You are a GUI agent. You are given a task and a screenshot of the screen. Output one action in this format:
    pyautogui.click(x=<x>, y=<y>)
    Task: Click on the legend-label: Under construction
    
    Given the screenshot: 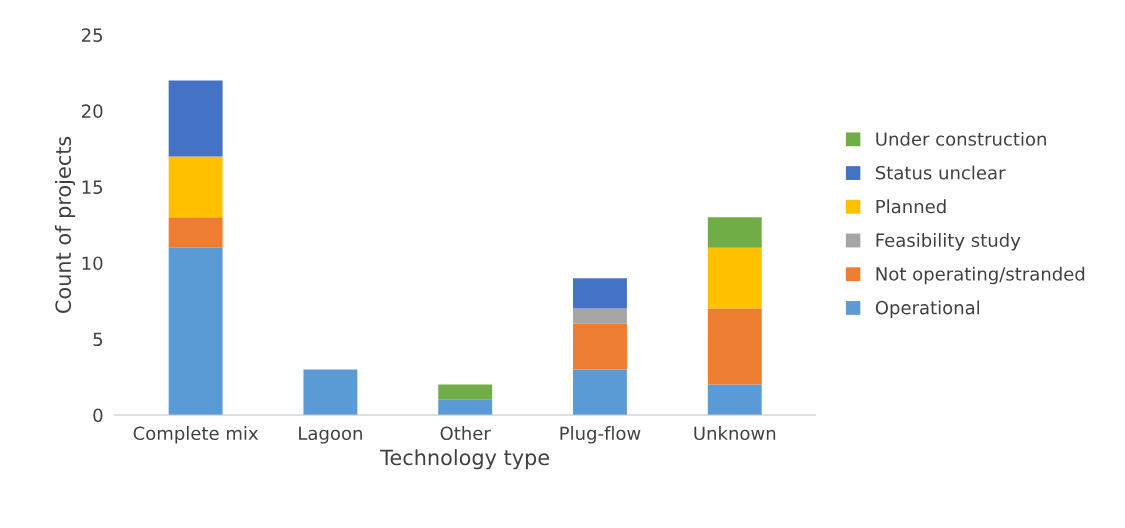 What is the action you would take?
    pyautogui.click(x=961, y=138)
    